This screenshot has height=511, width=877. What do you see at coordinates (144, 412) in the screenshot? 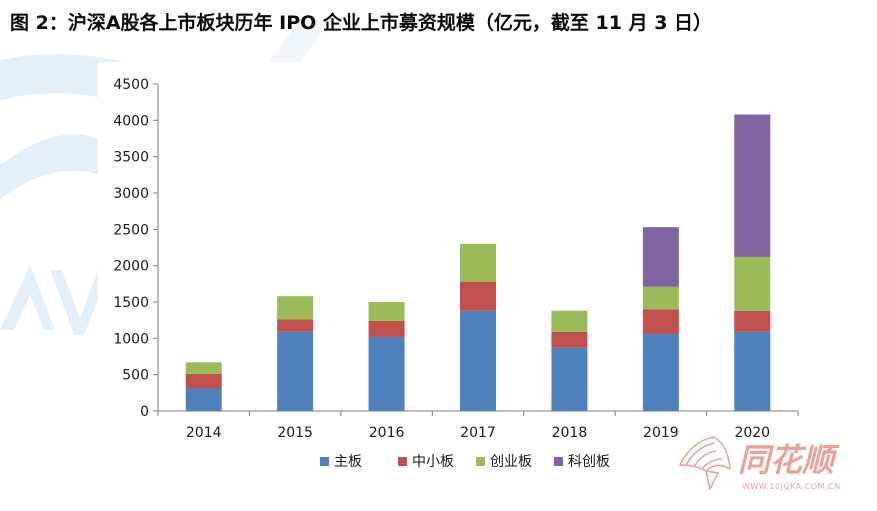
I see `y-tick-label: 0` at bounding box center [144, 412].